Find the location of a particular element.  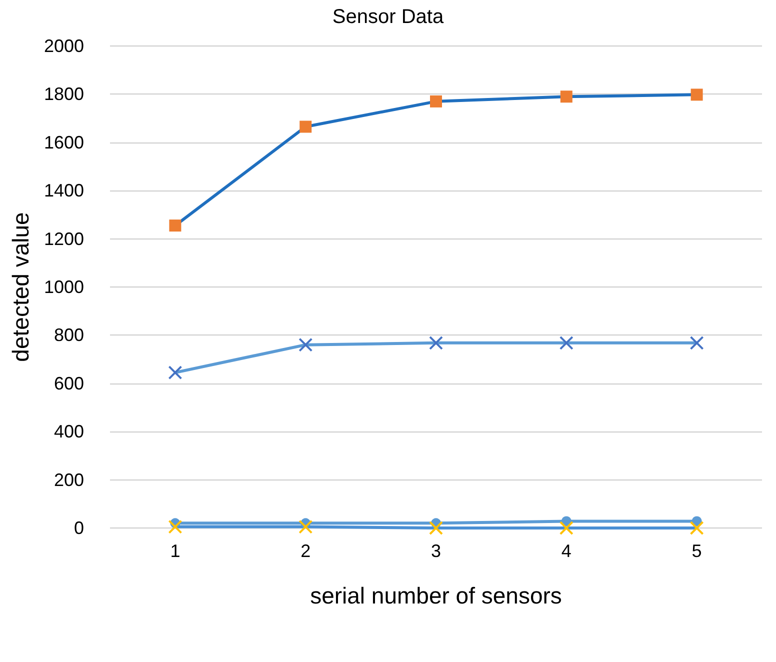

y-tick-label: 0 is located at coordinates (79, 528).